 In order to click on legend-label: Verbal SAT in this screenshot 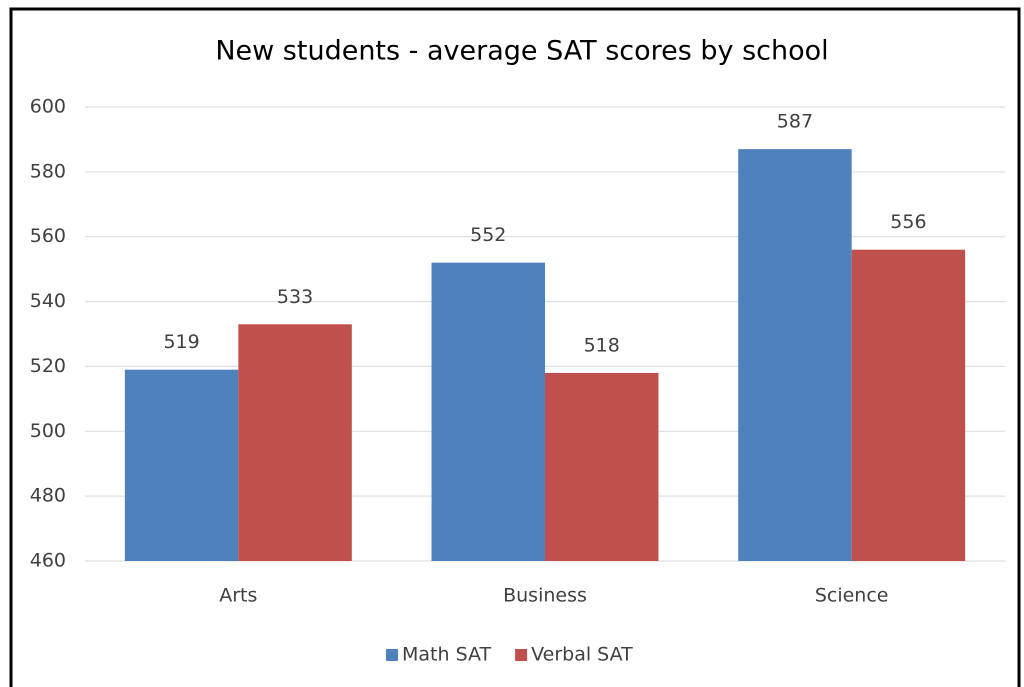, I will do `click(582, 655)`.